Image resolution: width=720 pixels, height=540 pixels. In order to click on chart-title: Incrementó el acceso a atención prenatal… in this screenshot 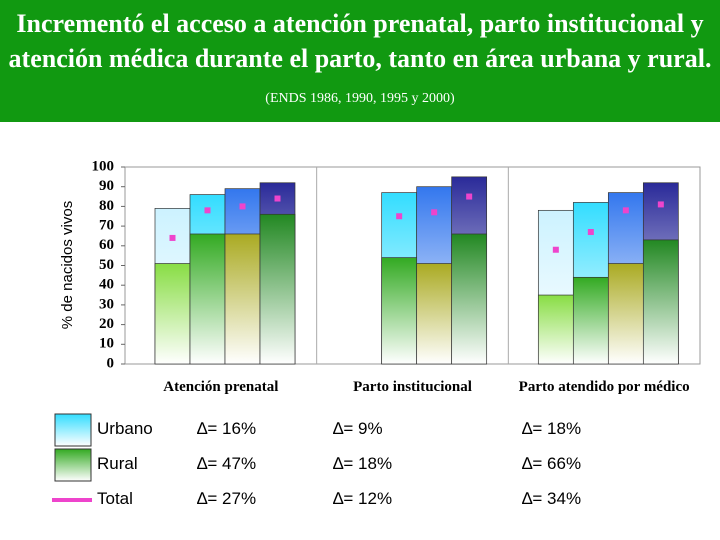, I will do `click(360, 41)`.